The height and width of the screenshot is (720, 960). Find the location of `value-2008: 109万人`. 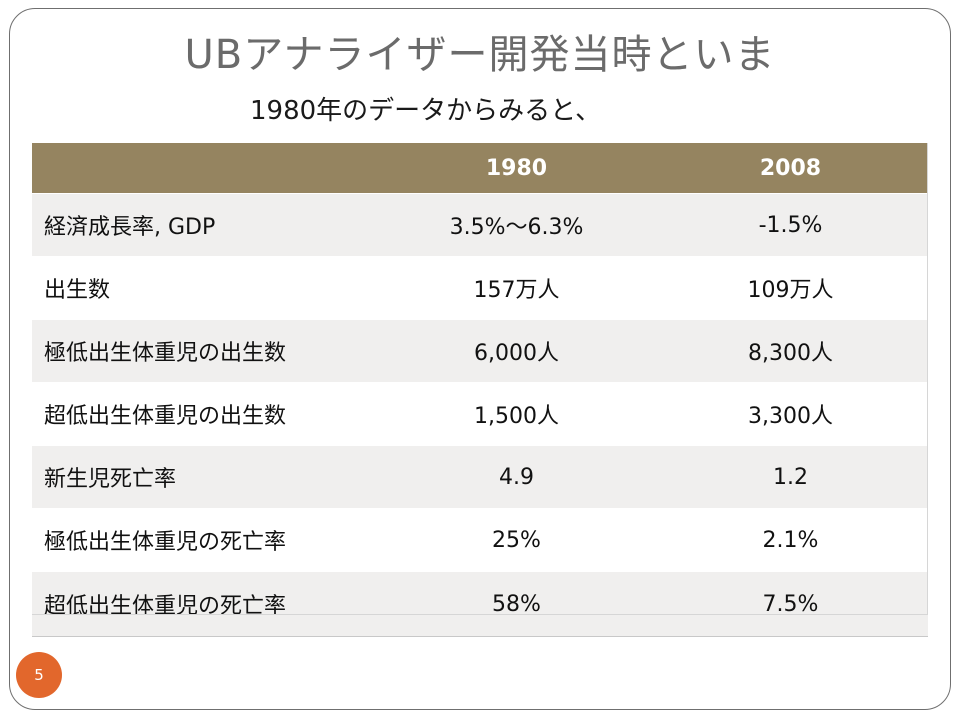

value-2008: 109万人 is located at coordinates (790, 288).